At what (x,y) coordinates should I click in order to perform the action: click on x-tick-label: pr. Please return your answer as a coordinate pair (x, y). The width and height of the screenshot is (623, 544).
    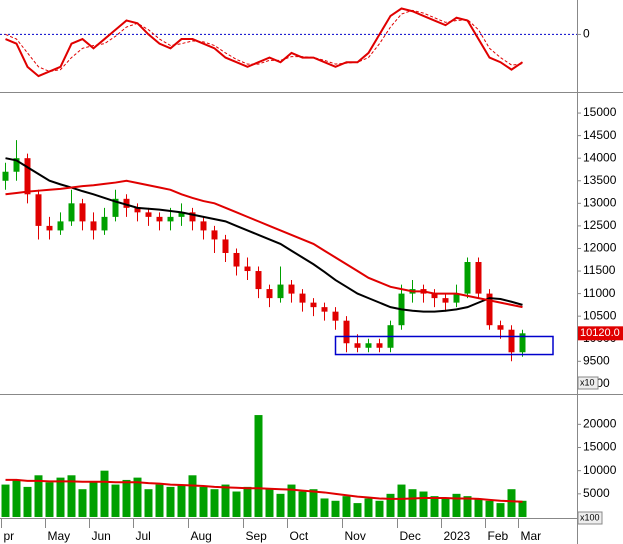
    Looking at the image, I should click on (9, 536).